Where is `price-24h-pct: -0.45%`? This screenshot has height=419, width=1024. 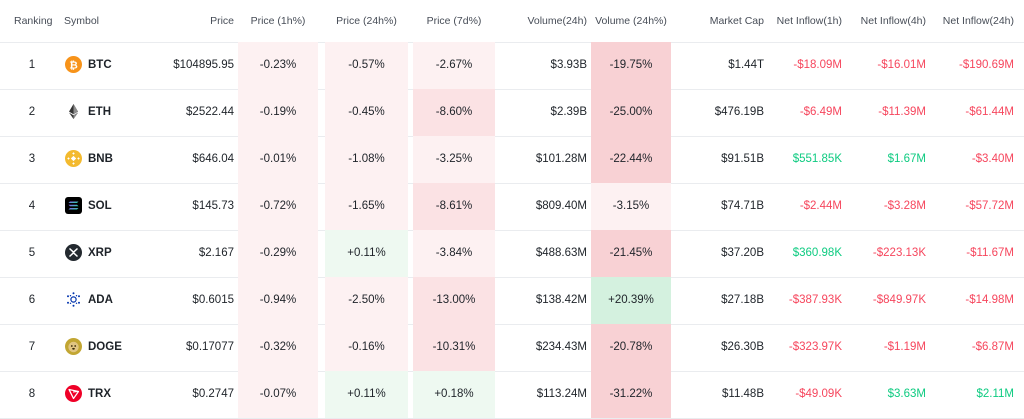 price-24h-pct: -0.45% is located at coordinates (366, 112).